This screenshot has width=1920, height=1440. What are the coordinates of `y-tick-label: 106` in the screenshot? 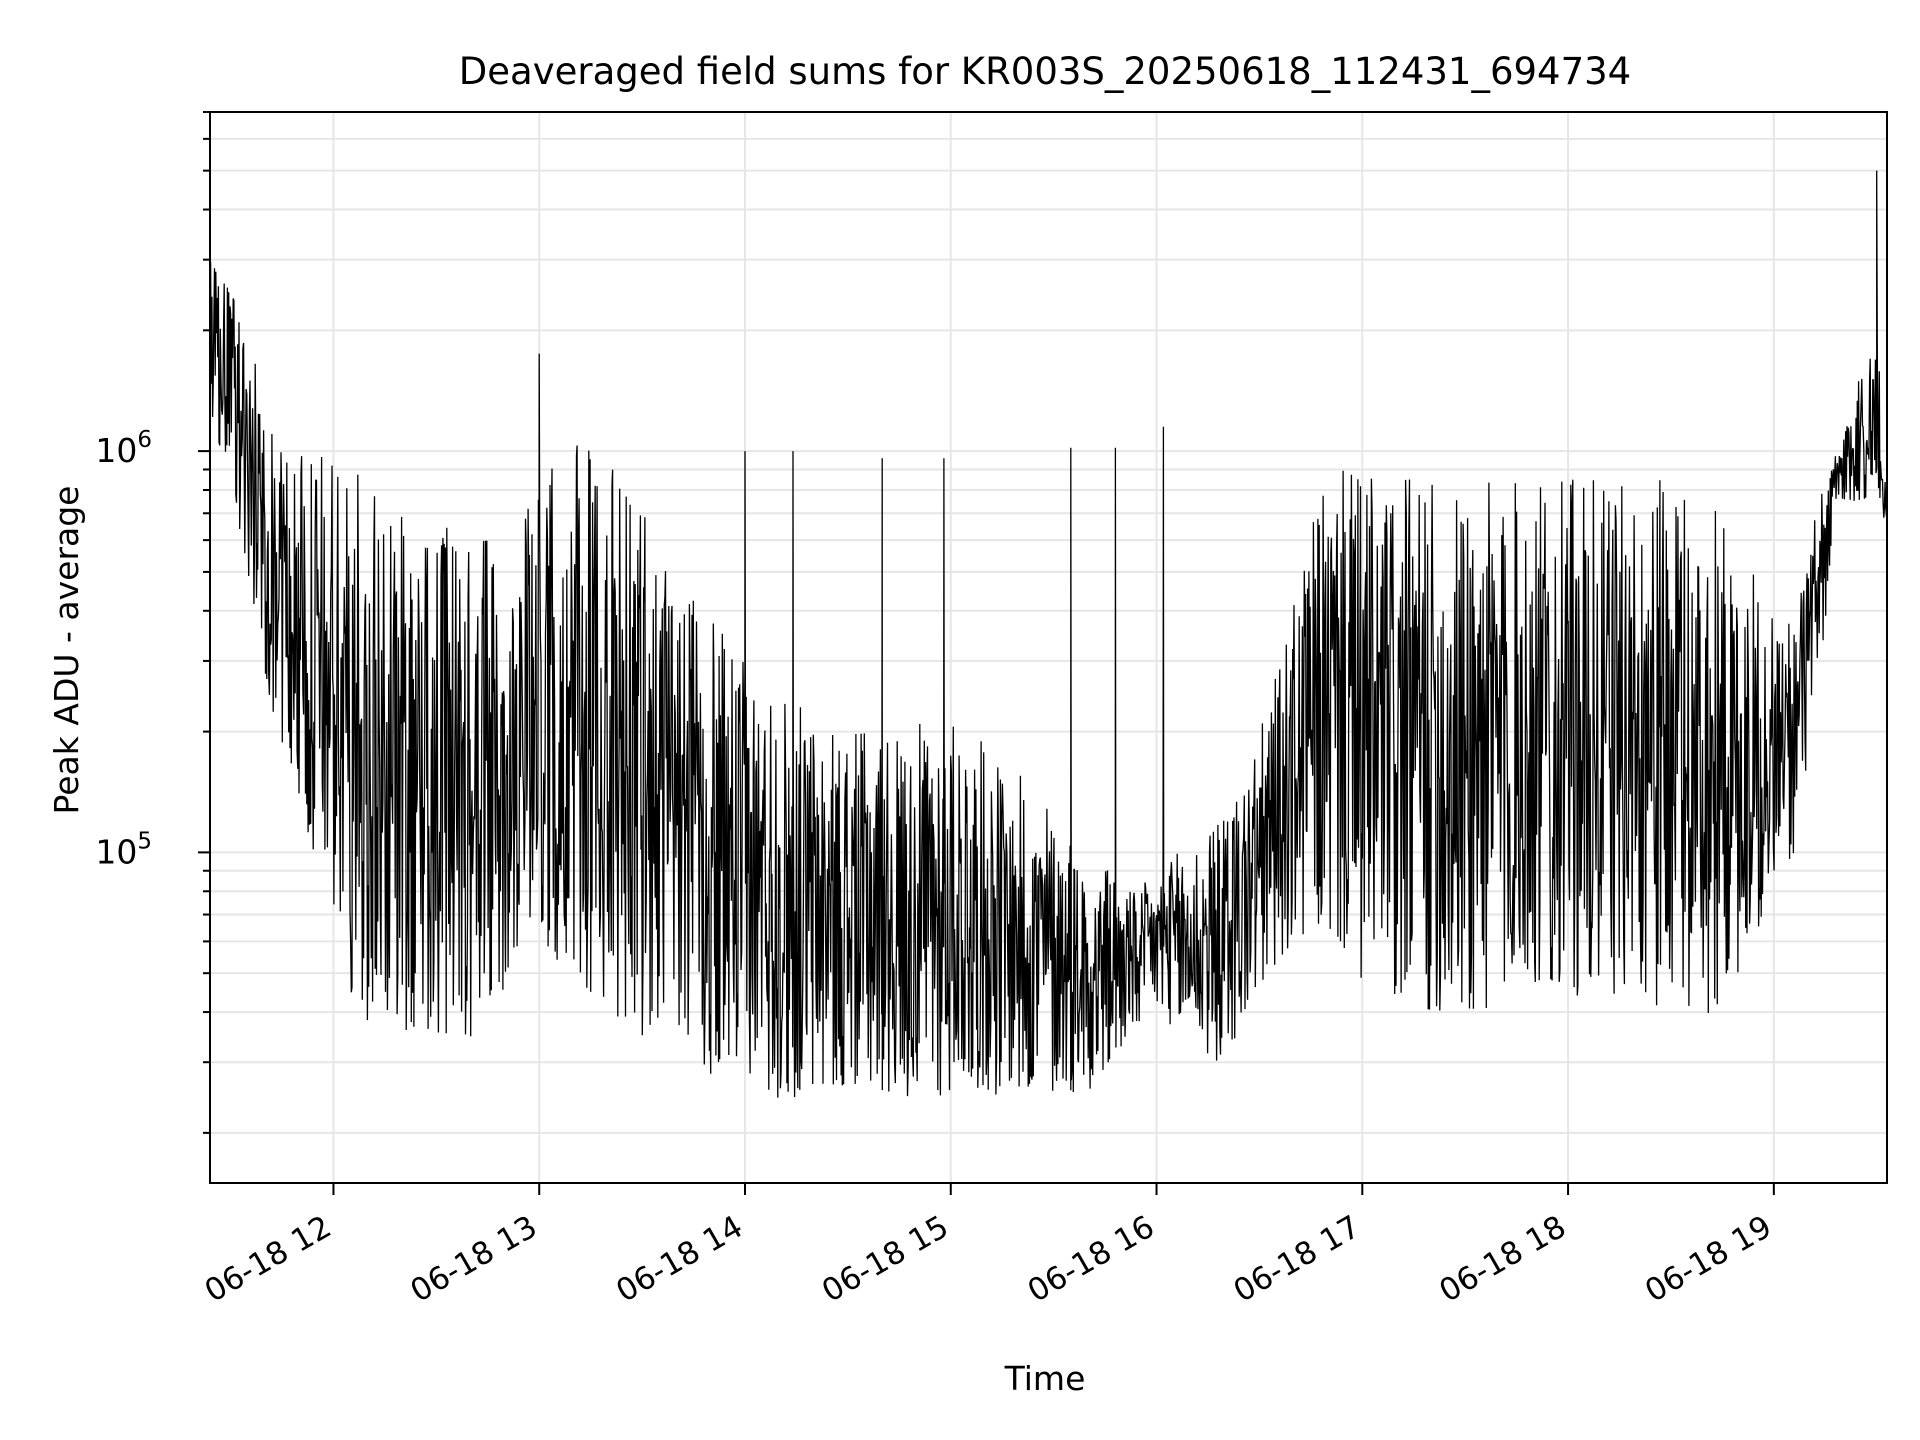 It's located at (123, 448).